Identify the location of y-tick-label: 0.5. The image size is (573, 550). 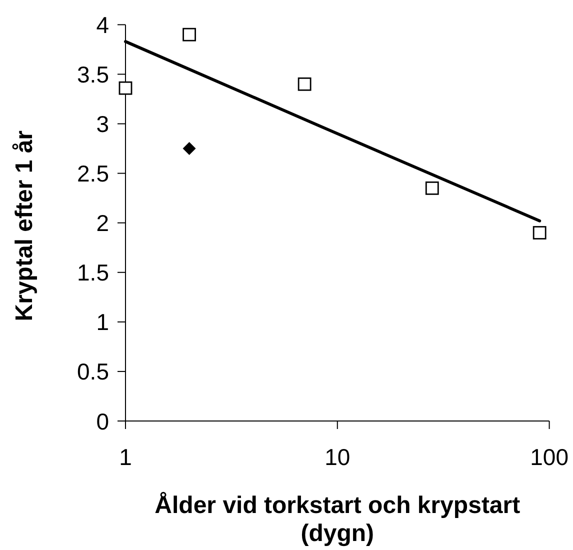
(93, 371).